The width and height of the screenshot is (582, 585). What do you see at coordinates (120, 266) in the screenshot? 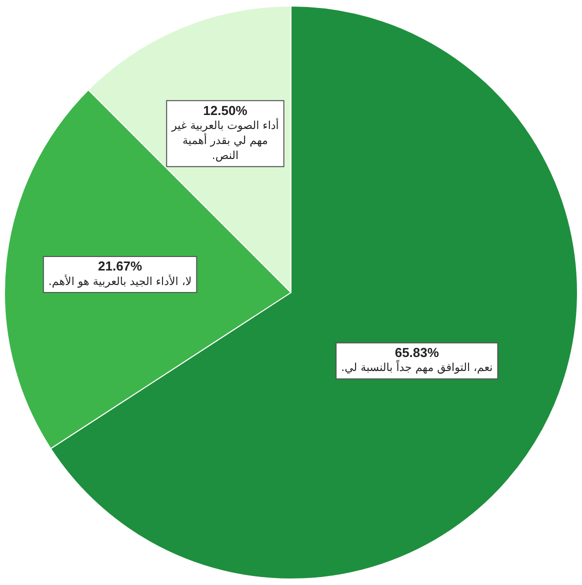
I see `data-label: 21.67%` at bounding box center [120, 266].